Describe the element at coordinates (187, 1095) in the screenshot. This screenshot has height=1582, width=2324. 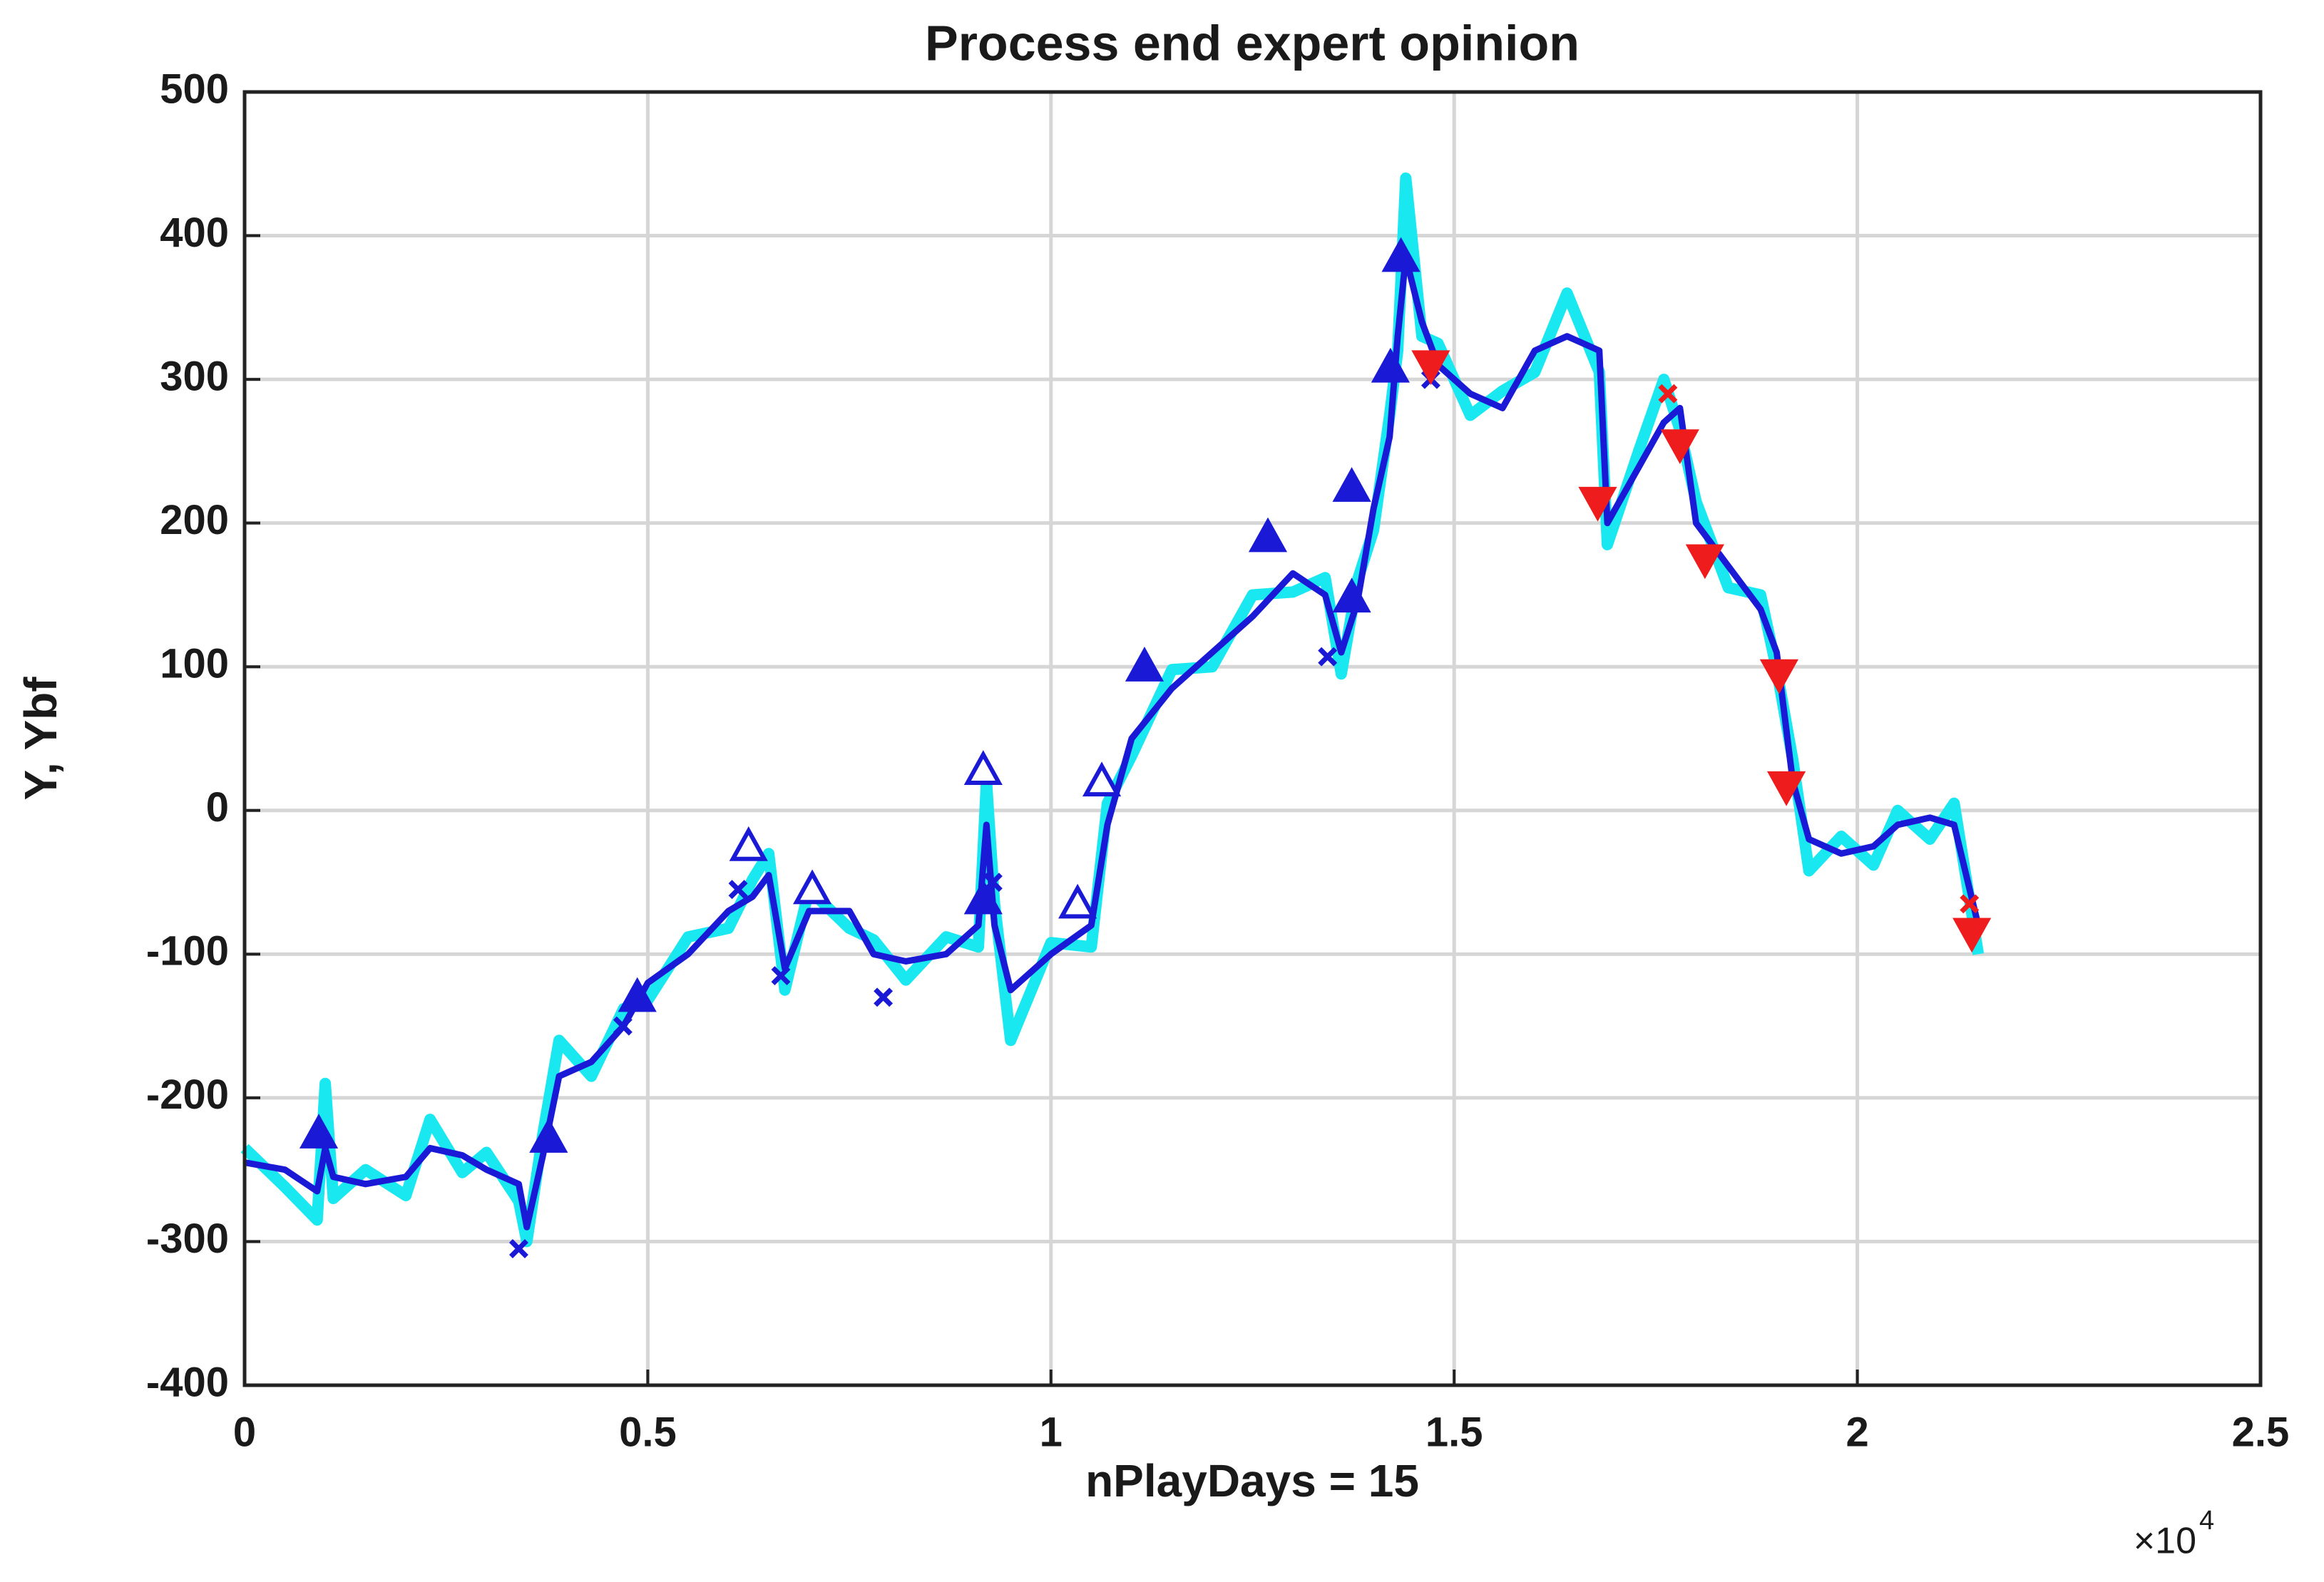
I see `y-tick-label: -200` at that location.